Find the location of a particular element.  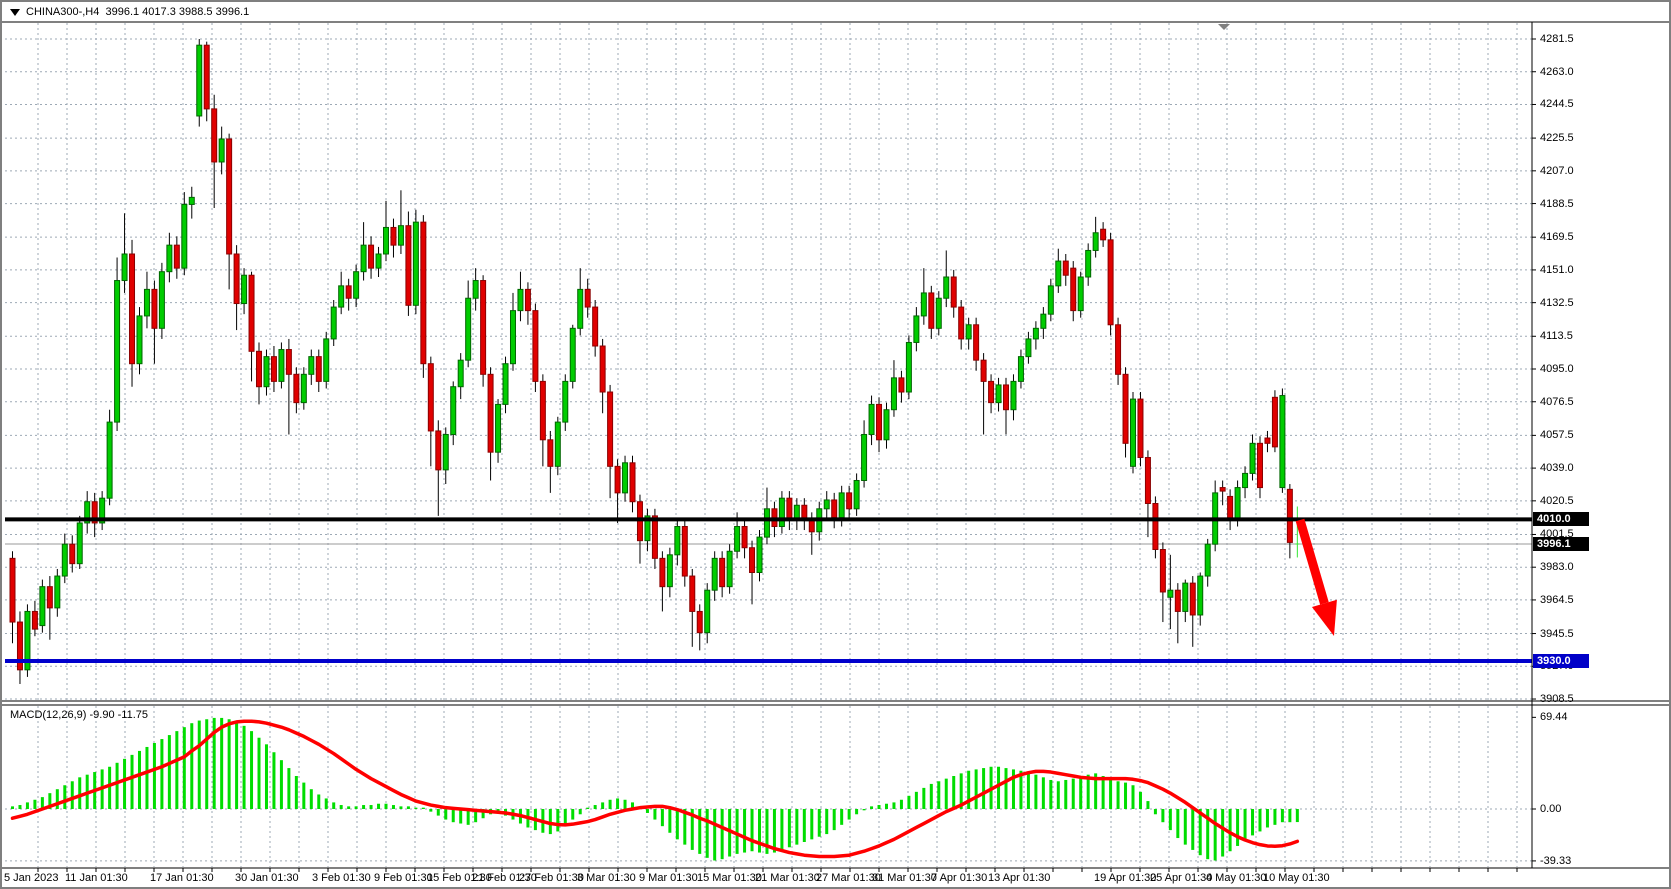

time-tick-label: 27 Feb 01:30 is located at coordinates (551, 878).